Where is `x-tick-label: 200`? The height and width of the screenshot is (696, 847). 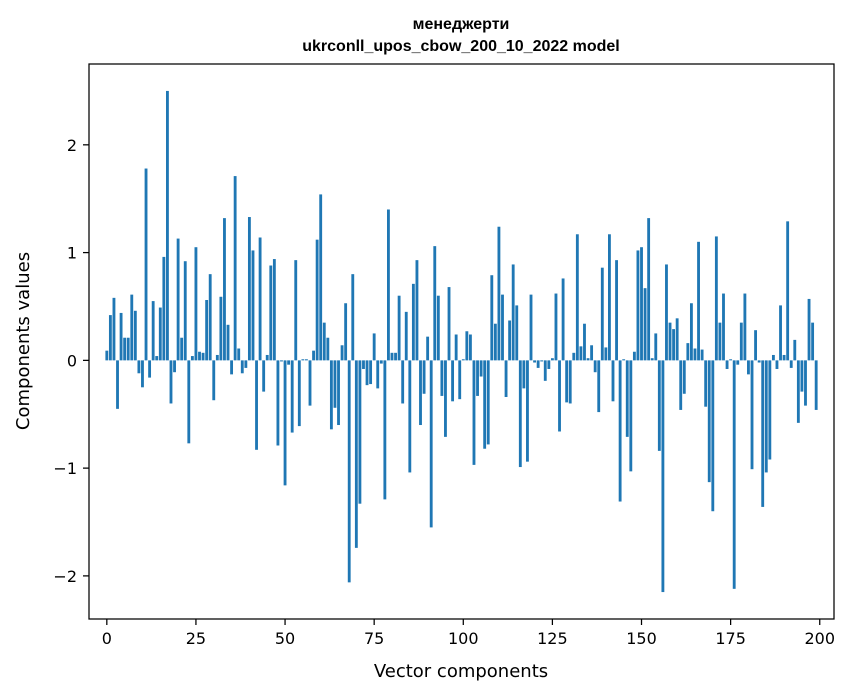 x-tick-label: 200 is located at coordinates (819, 638).